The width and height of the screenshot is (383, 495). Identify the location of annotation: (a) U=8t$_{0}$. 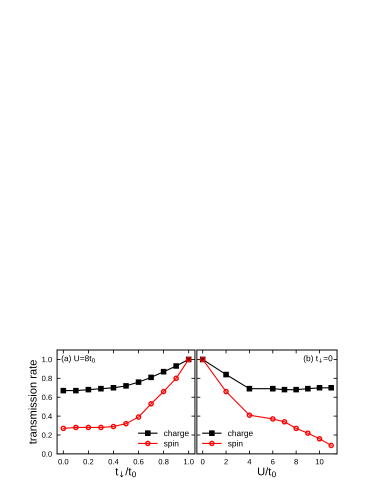
(78, 359).